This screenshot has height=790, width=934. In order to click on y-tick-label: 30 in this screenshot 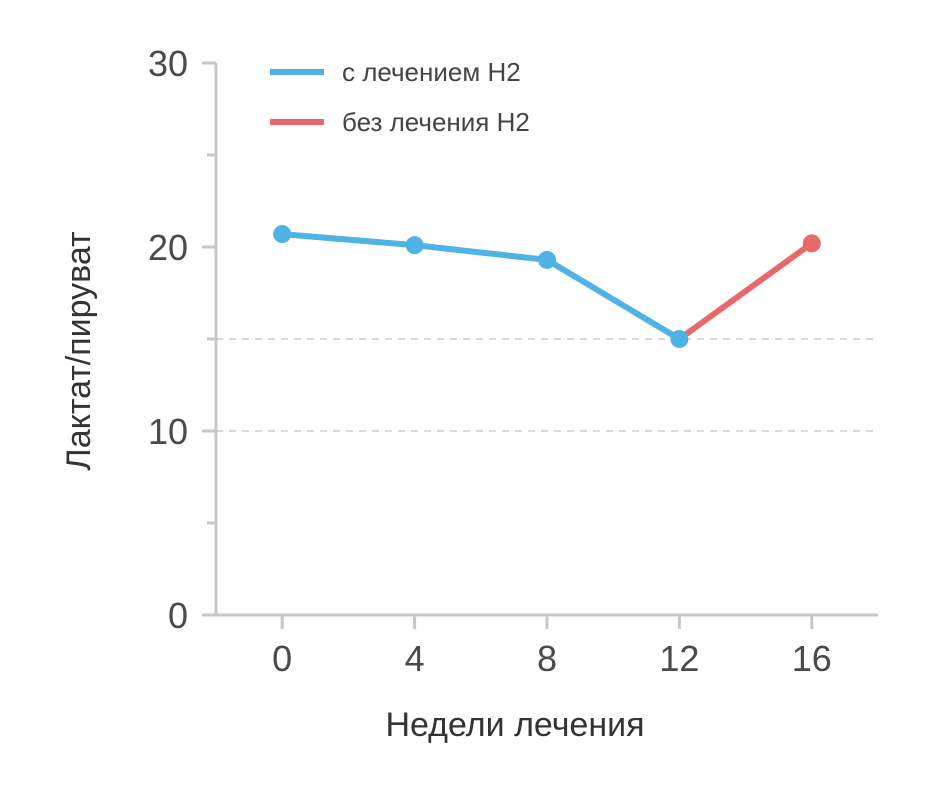, I will do `click(168, 63)`.